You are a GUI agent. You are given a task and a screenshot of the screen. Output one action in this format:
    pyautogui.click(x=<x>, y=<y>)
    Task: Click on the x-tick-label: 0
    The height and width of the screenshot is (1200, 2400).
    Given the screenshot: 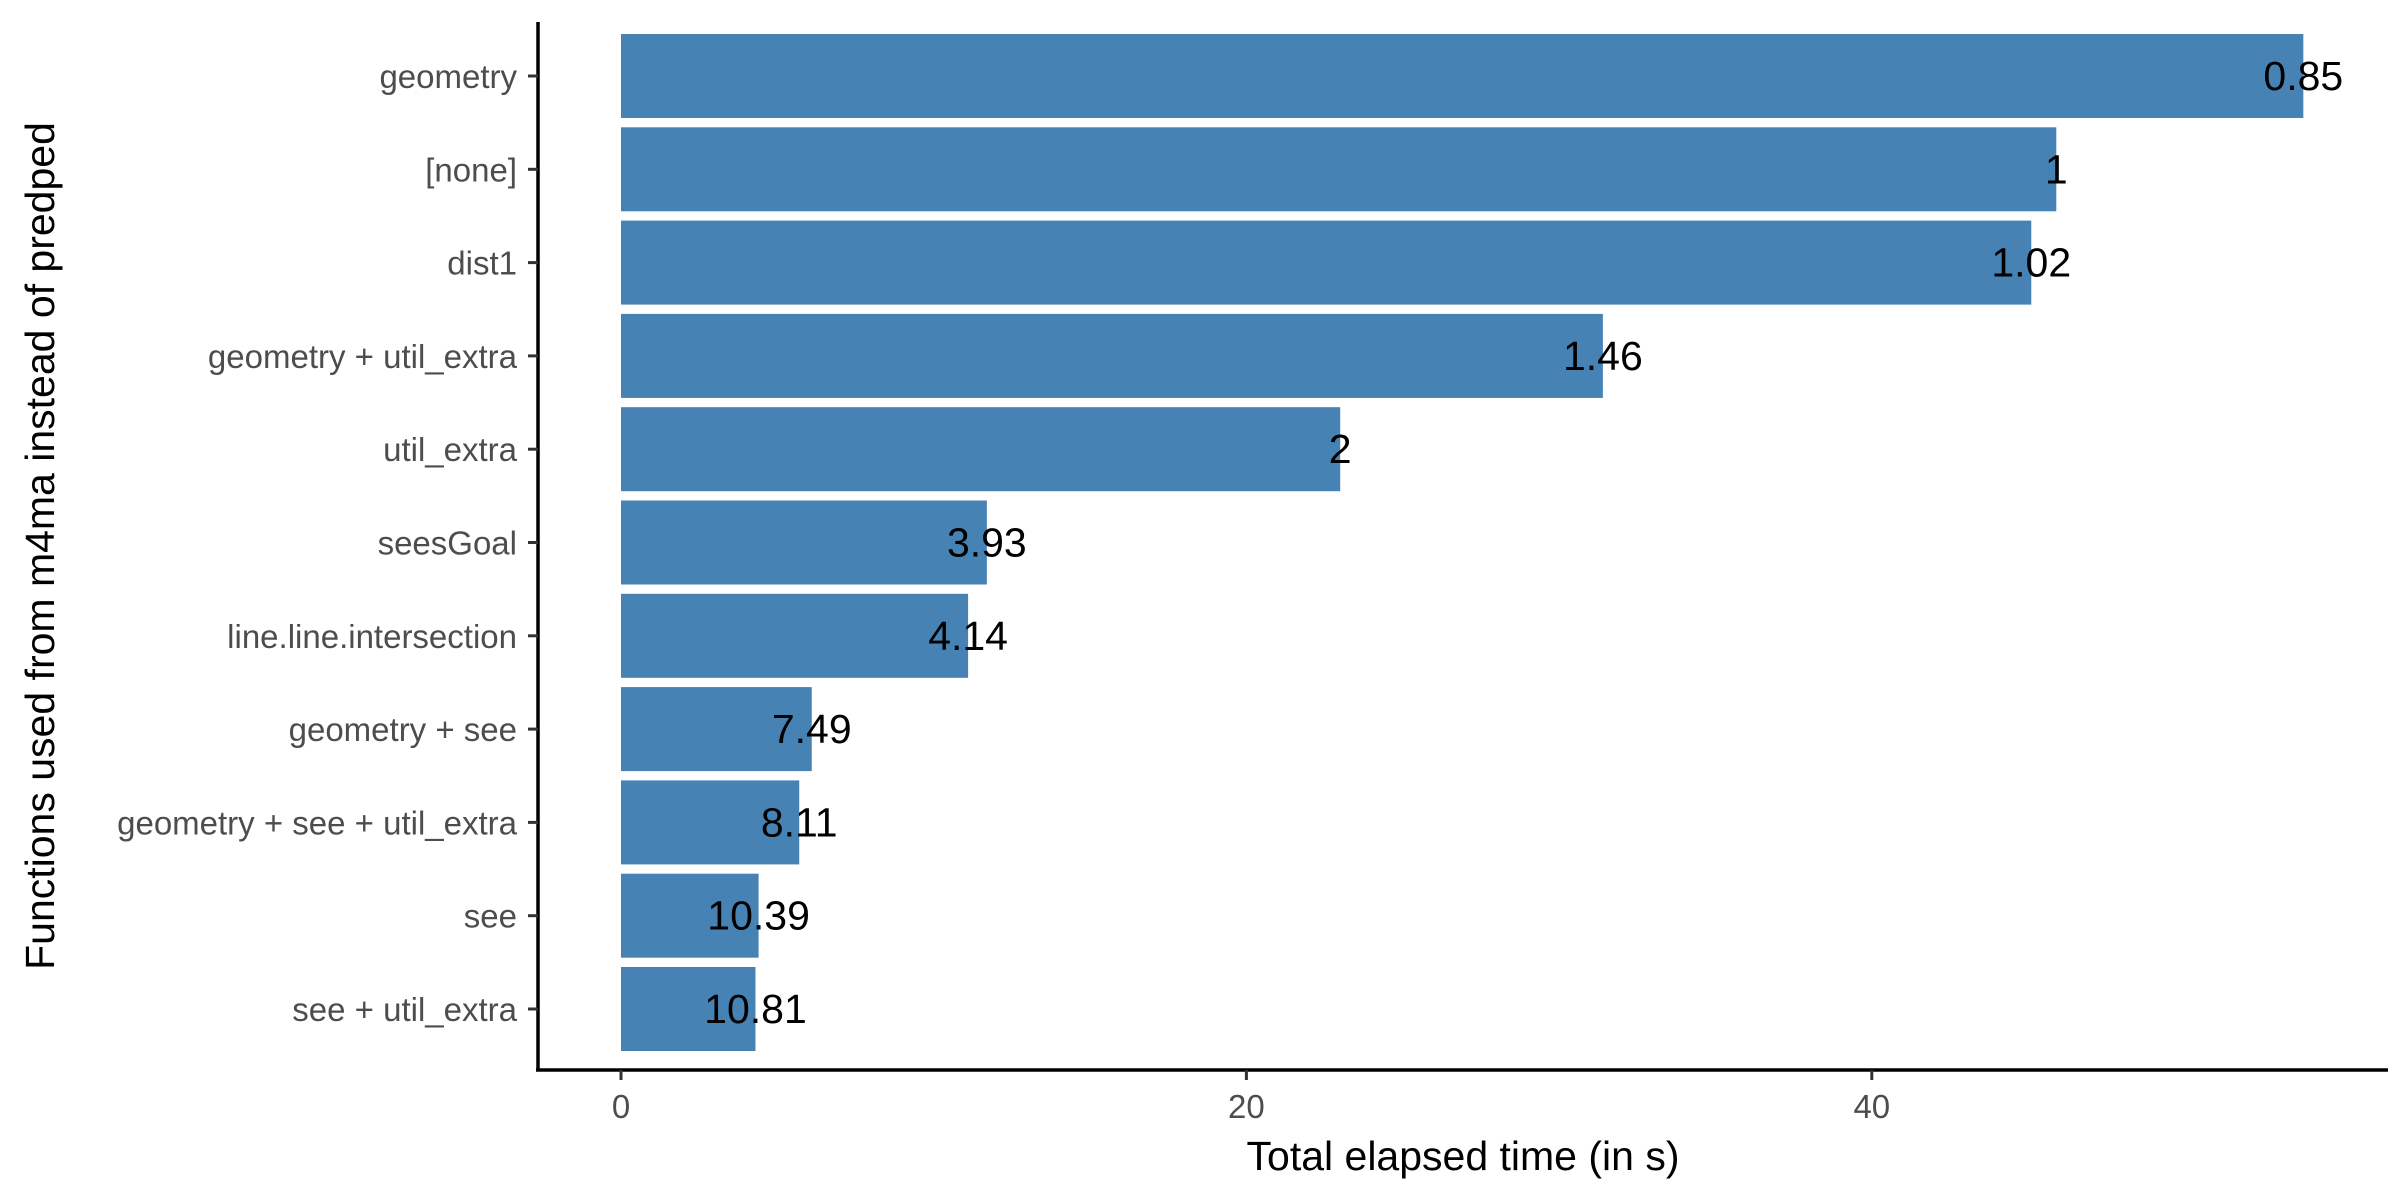 What is the action you would take?
    pyautogui.click(x=621, y=1106)
    